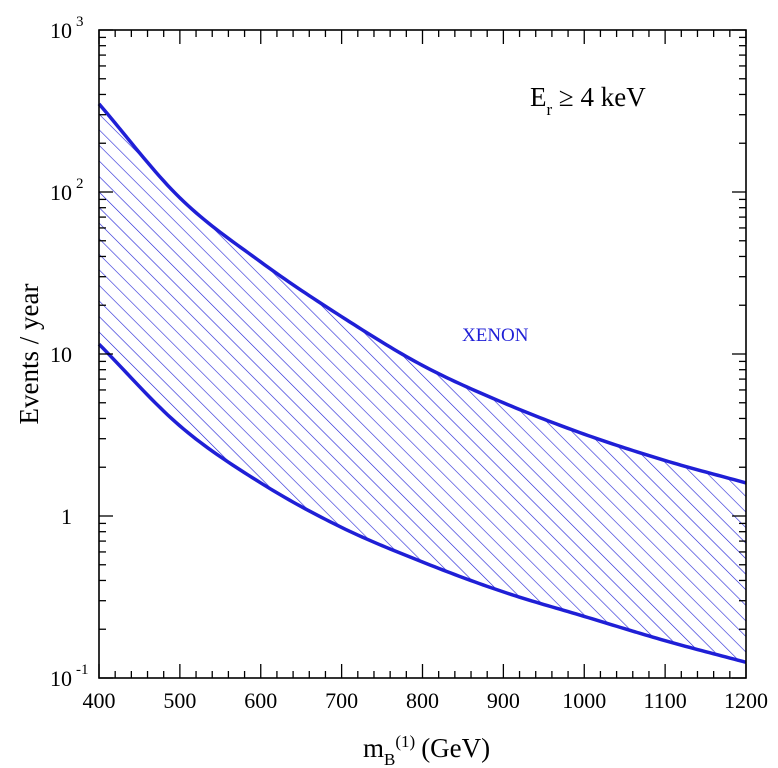 The height and width of the screenshot is (768, 778). Describe the element at coordinates (179, 700) in the screenshot. I see `x-tick-label: 500` at that location.